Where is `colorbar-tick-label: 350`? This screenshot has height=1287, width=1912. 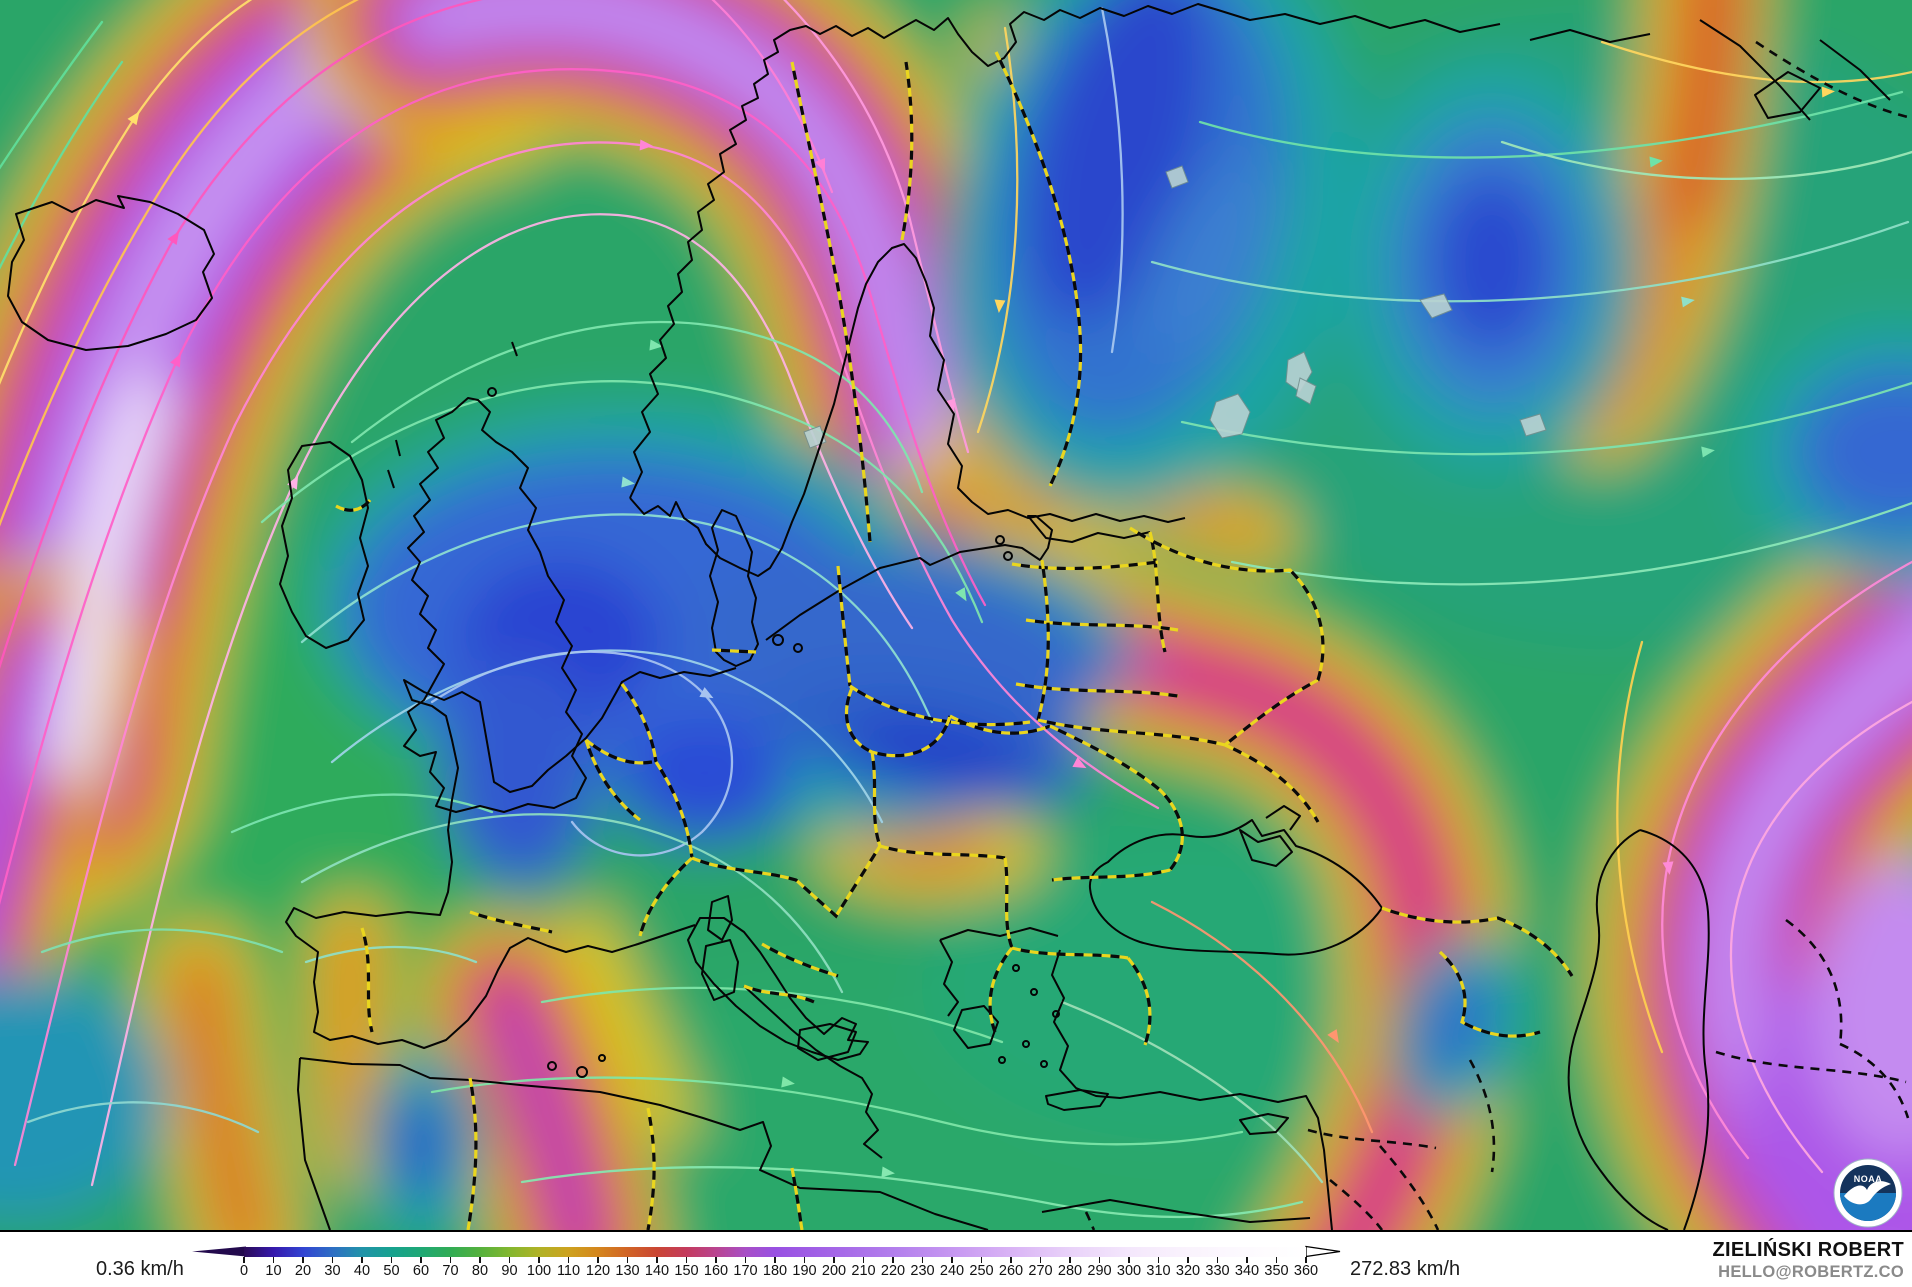 colorbar-tick-label: 350 is located at coordinates (1276, 1271).